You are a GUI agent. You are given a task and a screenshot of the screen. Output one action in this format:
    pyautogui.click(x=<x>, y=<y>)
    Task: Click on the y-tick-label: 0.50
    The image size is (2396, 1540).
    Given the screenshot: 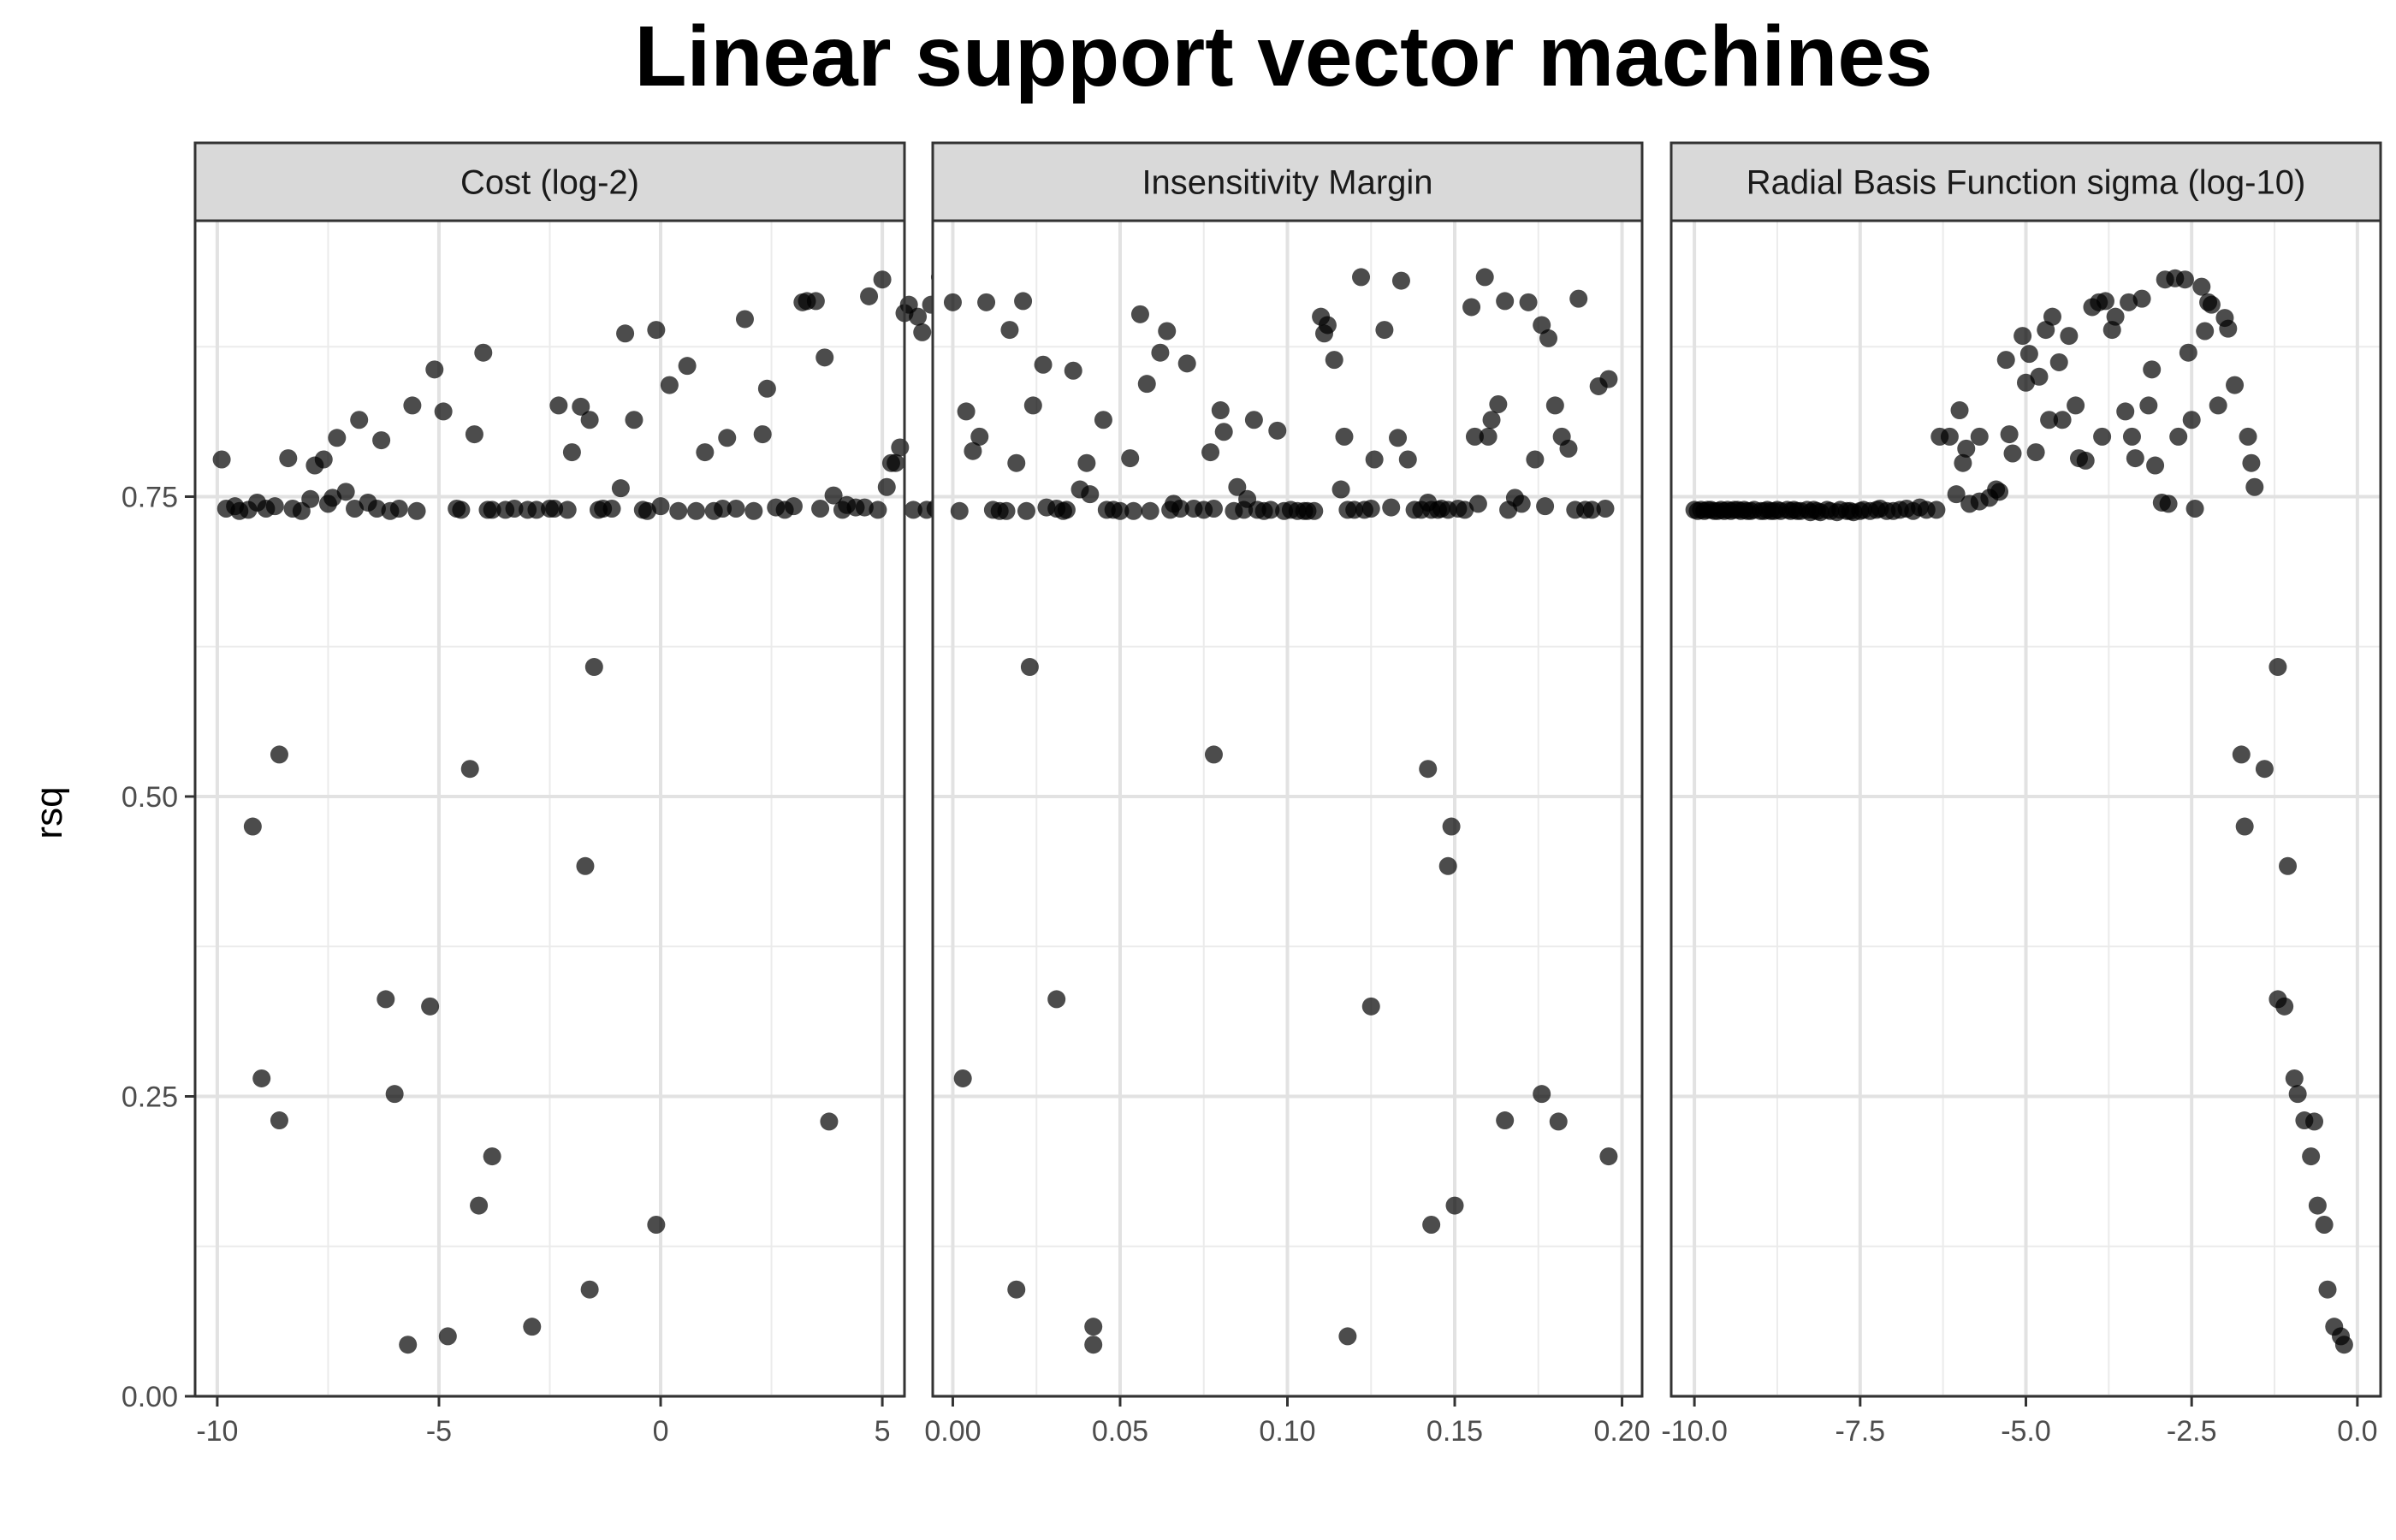 What is the action you would take?
    pyautogui.click(x=150, y=797)
    